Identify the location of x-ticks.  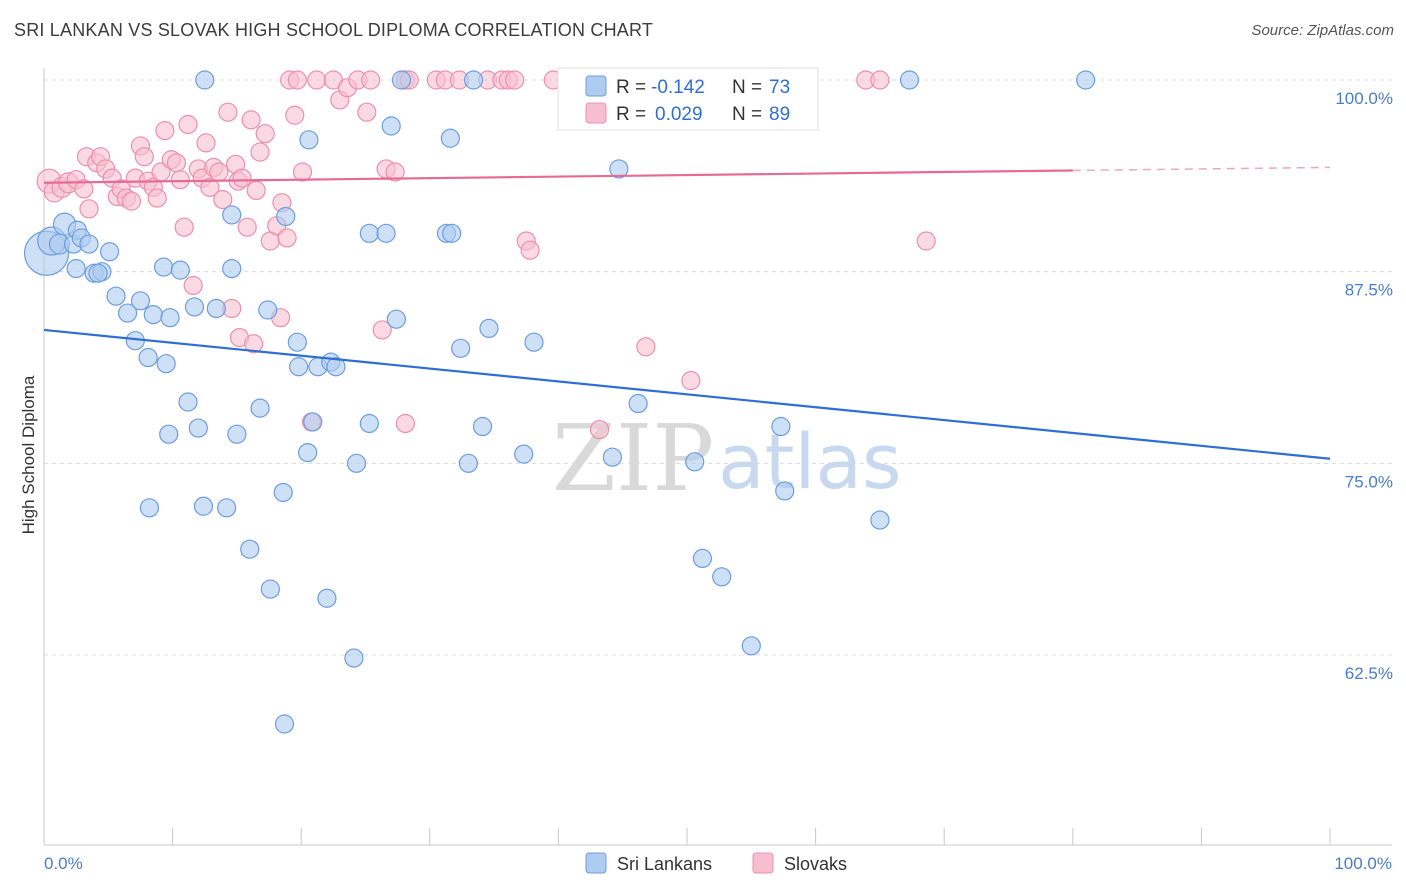
(687, 836).